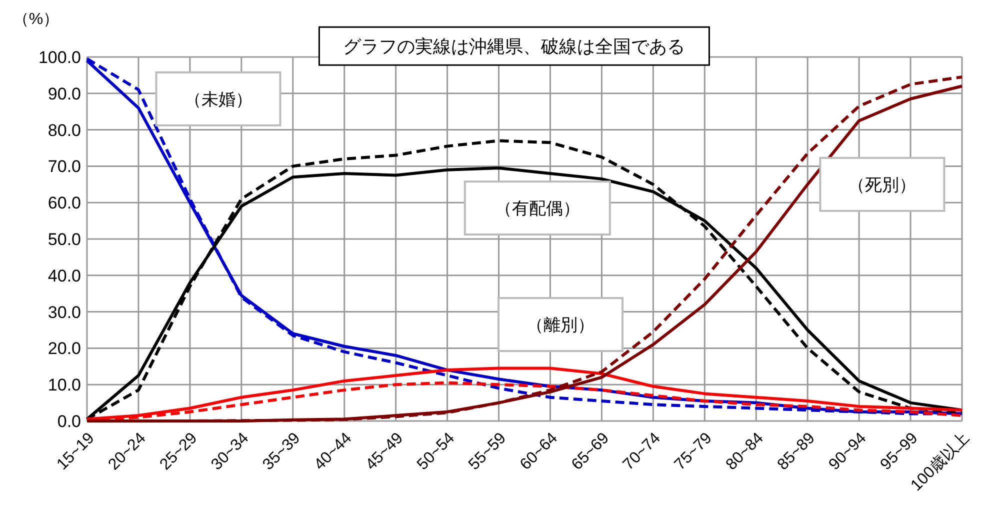 This screenshot has width=983, height=522. I want to click on y-tick-label: 40.0, so click(64, 276).